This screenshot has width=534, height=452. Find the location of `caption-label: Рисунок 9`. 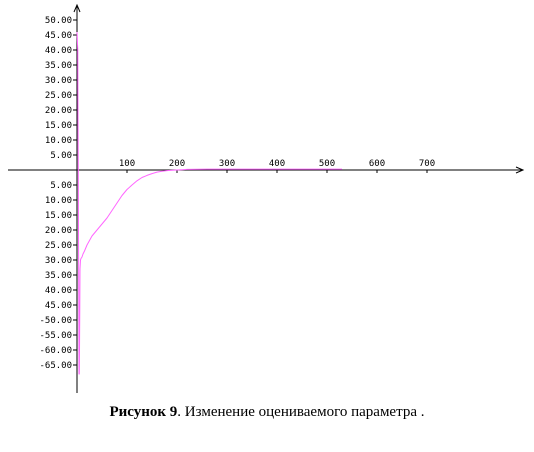

caption-label: Рисунок 9 is located at coordinates (143, 412).